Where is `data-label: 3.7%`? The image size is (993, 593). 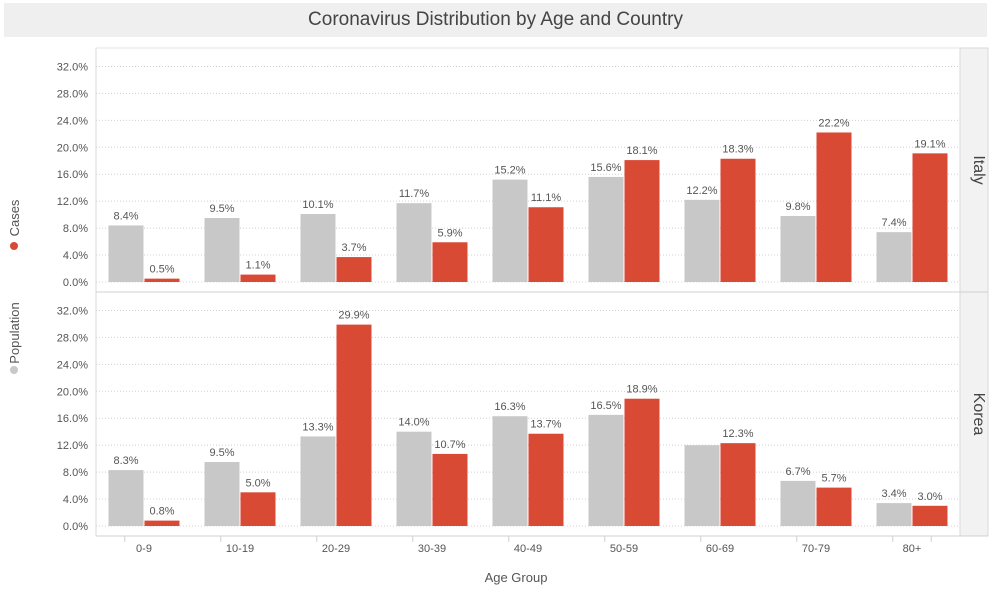
data-label: 3.7% is located at coordinates (353, 248).